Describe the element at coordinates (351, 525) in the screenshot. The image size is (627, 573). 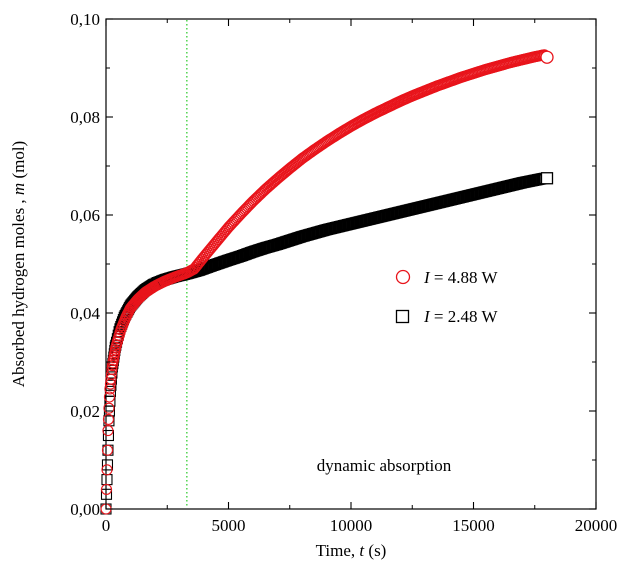
I see `x-tick-label: 10000` at that location.